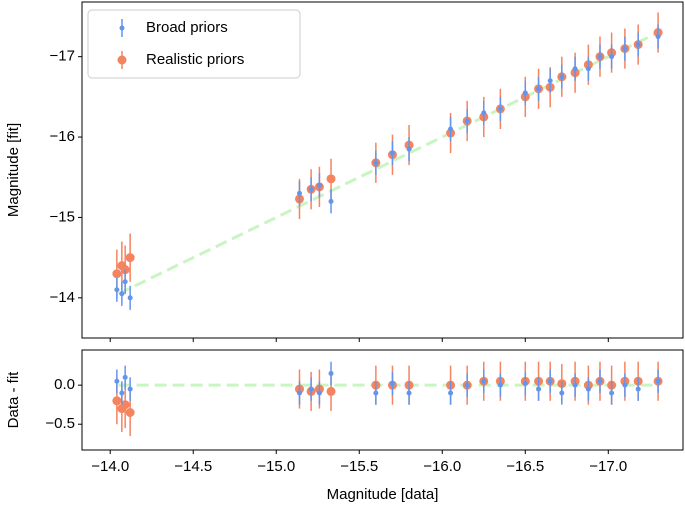 The image size is (685, 512). Describe the element at coordinates (62, 297) in the screenshot. I see `y-tick-label: −14` at that location.